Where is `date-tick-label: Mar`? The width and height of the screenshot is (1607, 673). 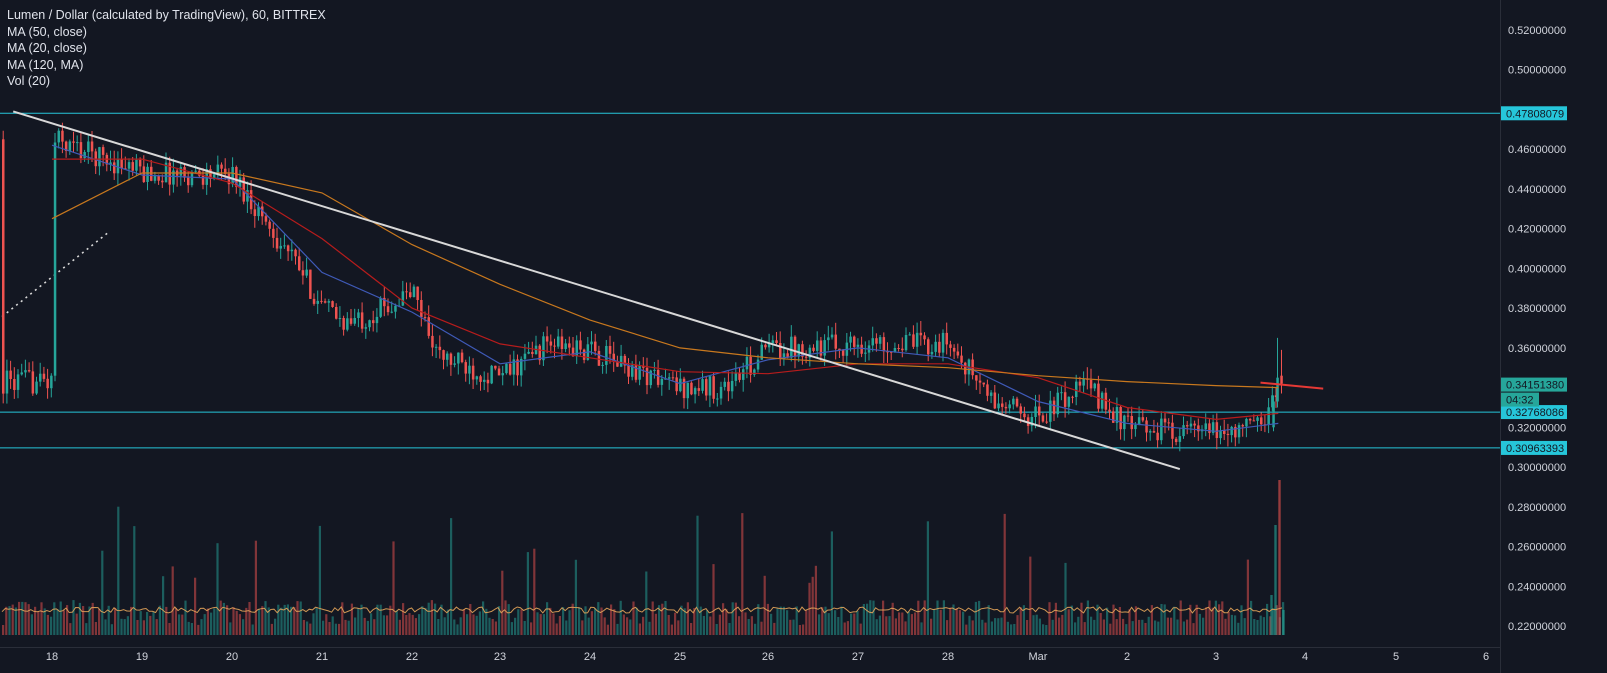 date-tick-label: Mar is located at coordinates (1038, 657).